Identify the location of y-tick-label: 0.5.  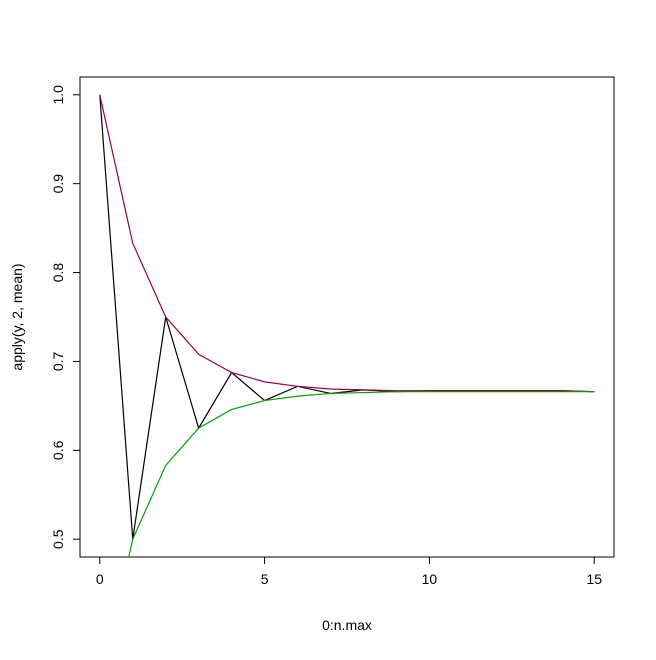
(58, 539).